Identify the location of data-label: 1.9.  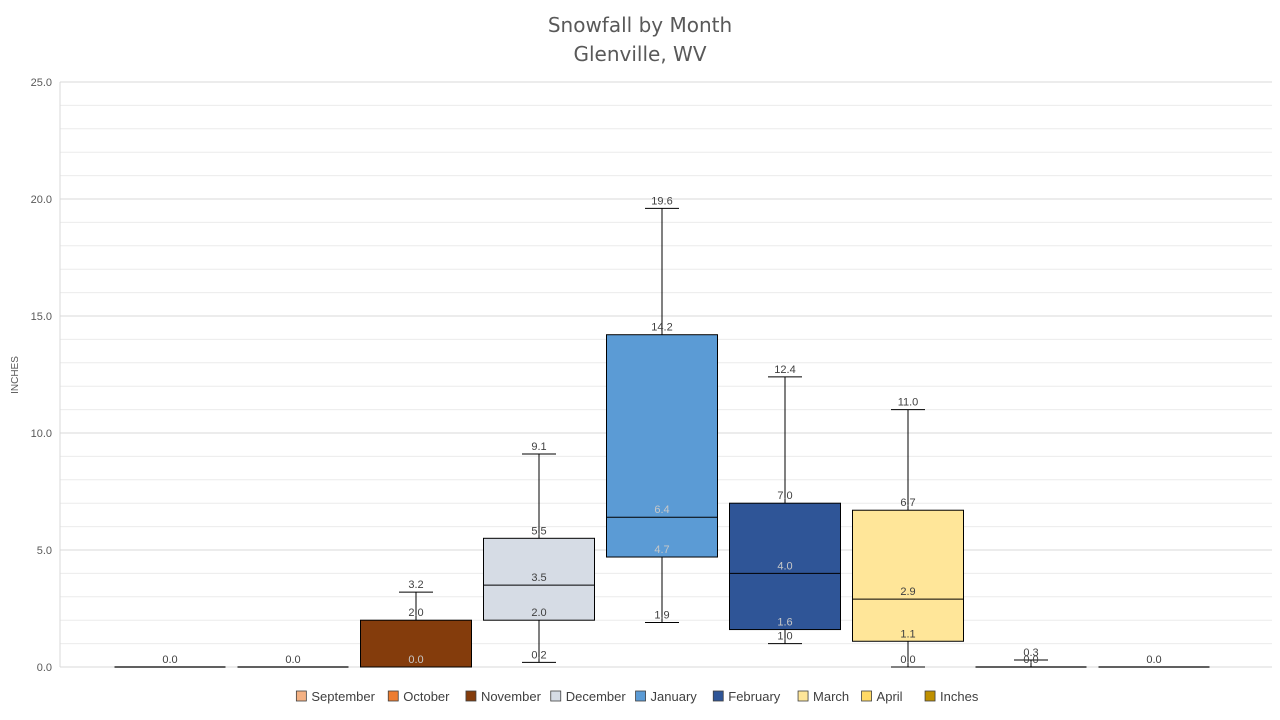
(661, 616).